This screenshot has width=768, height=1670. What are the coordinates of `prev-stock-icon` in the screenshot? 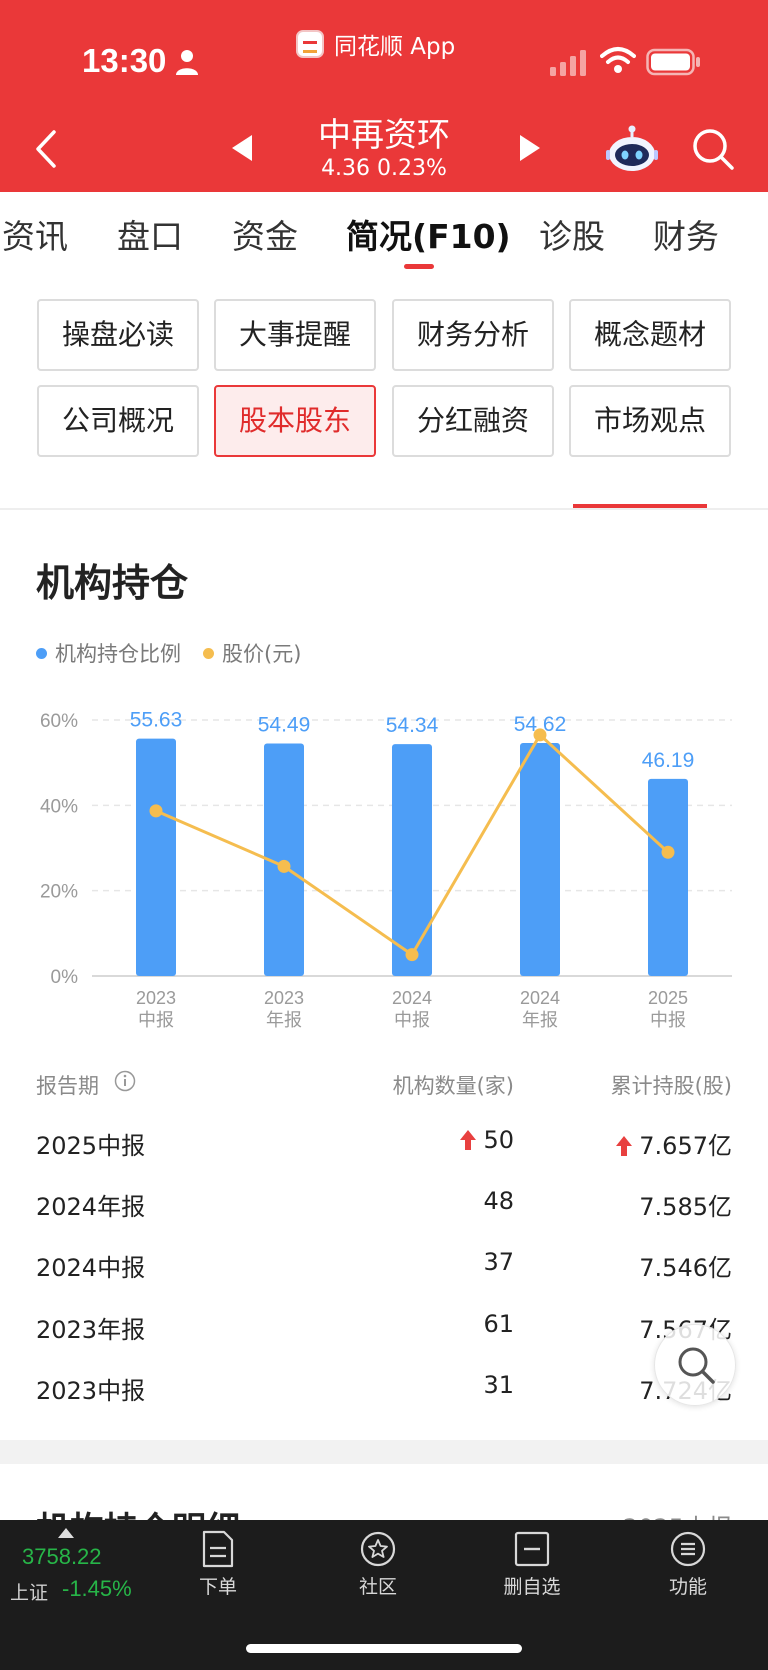 It's located at (242, 148).